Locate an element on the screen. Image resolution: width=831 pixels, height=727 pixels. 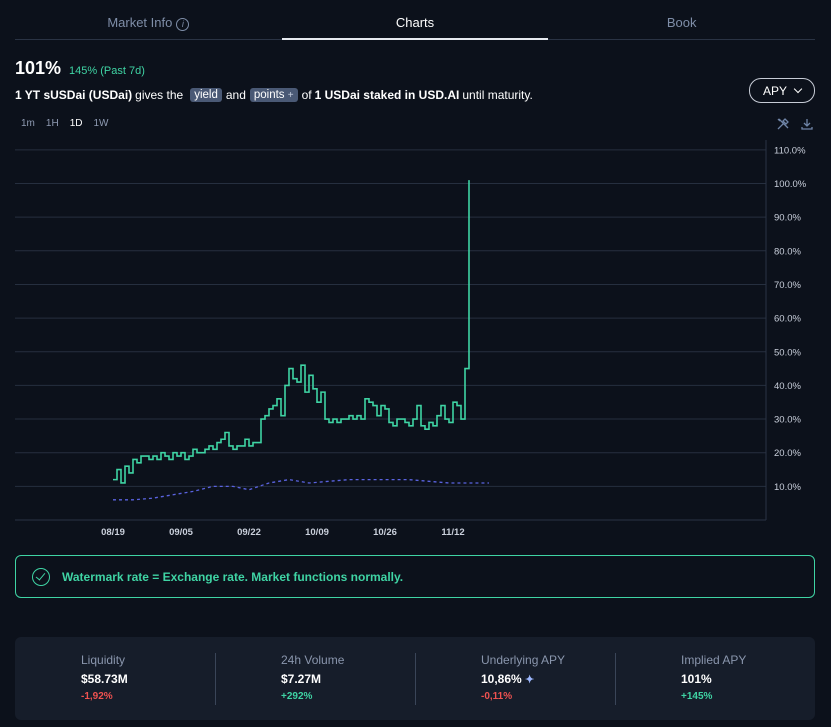
stat-label: Implied APY is located at coordinates (714, 659).